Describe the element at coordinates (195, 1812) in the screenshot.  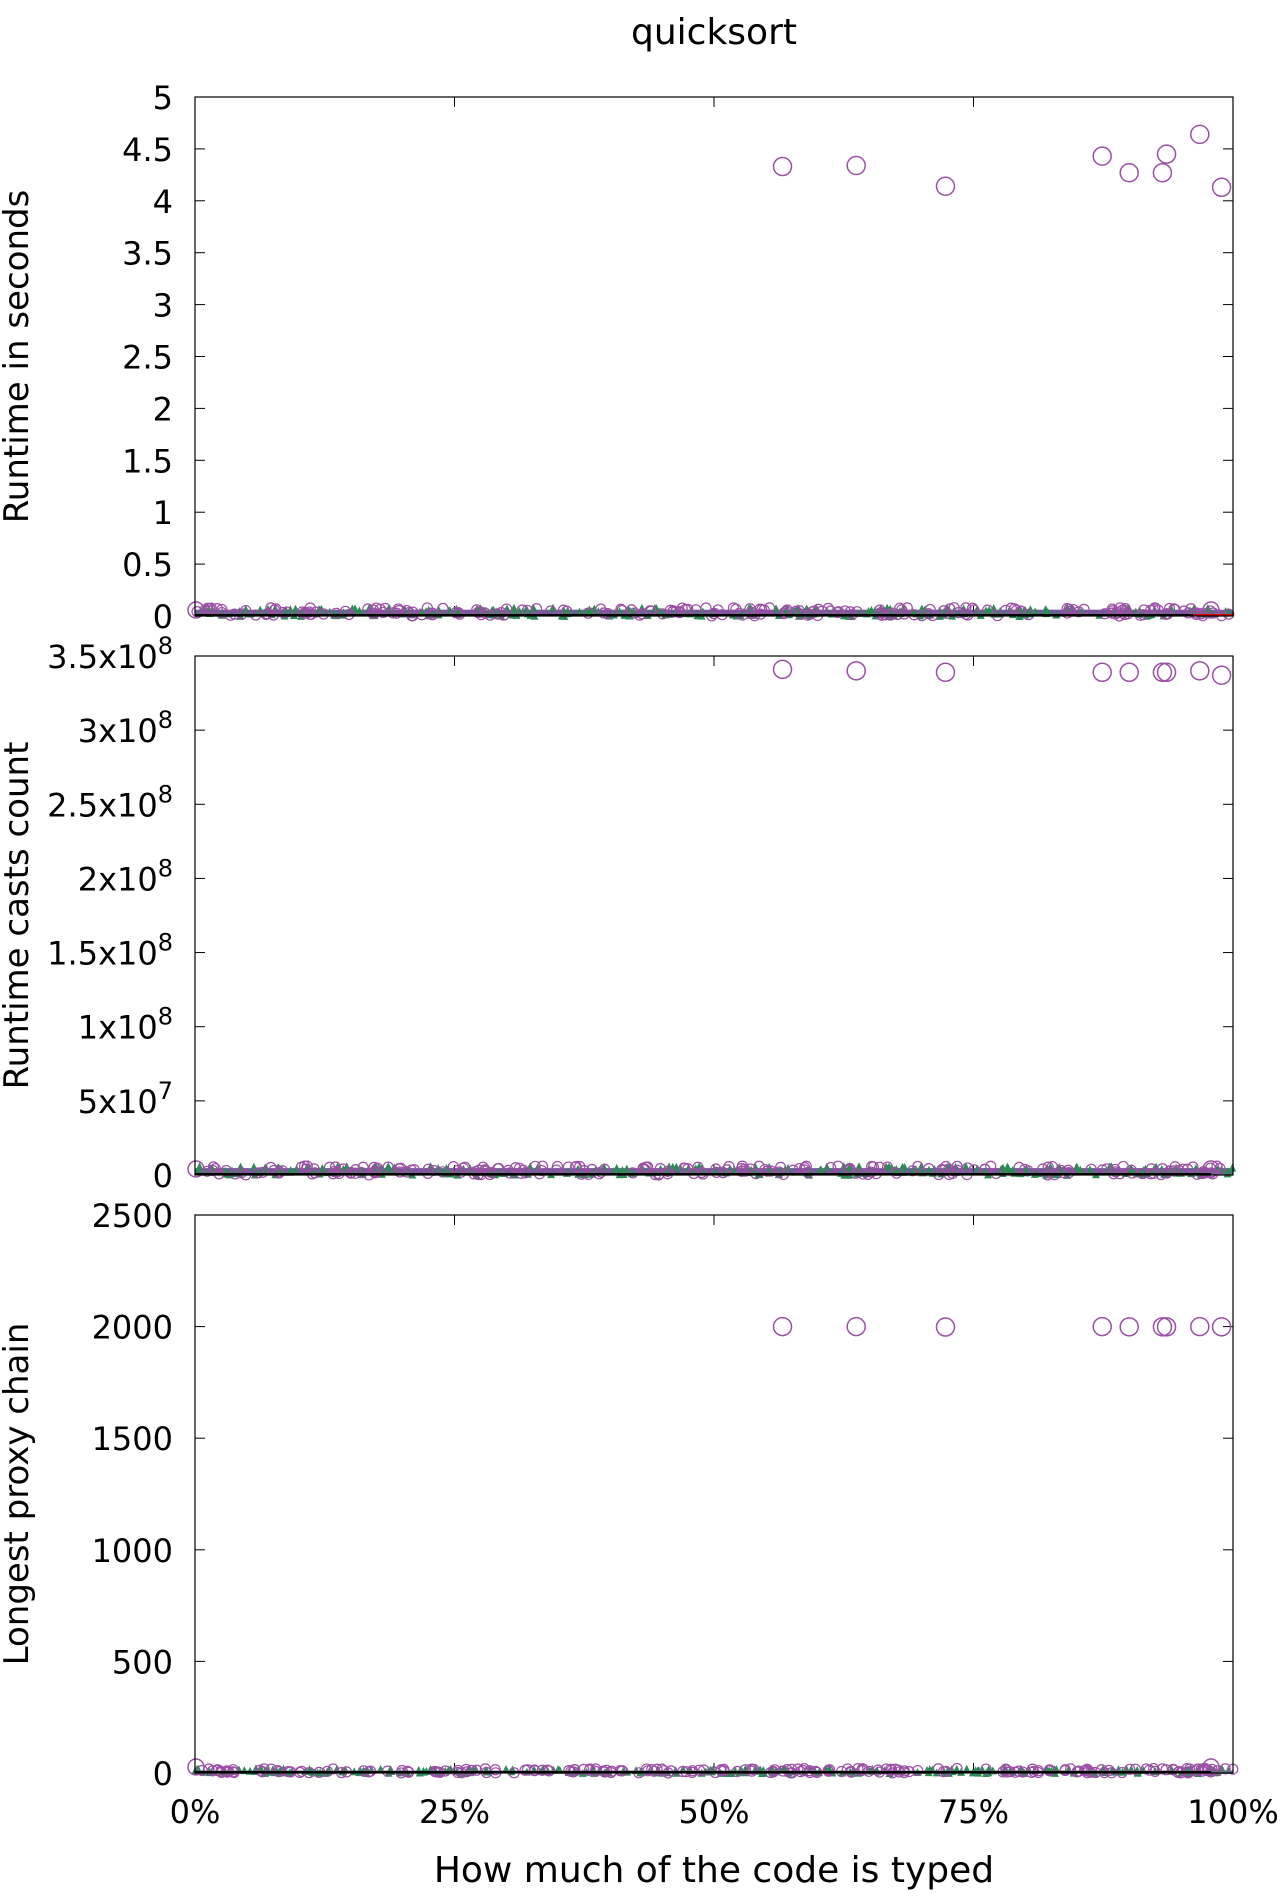
I see `x-tick-label: 0%` at that location.